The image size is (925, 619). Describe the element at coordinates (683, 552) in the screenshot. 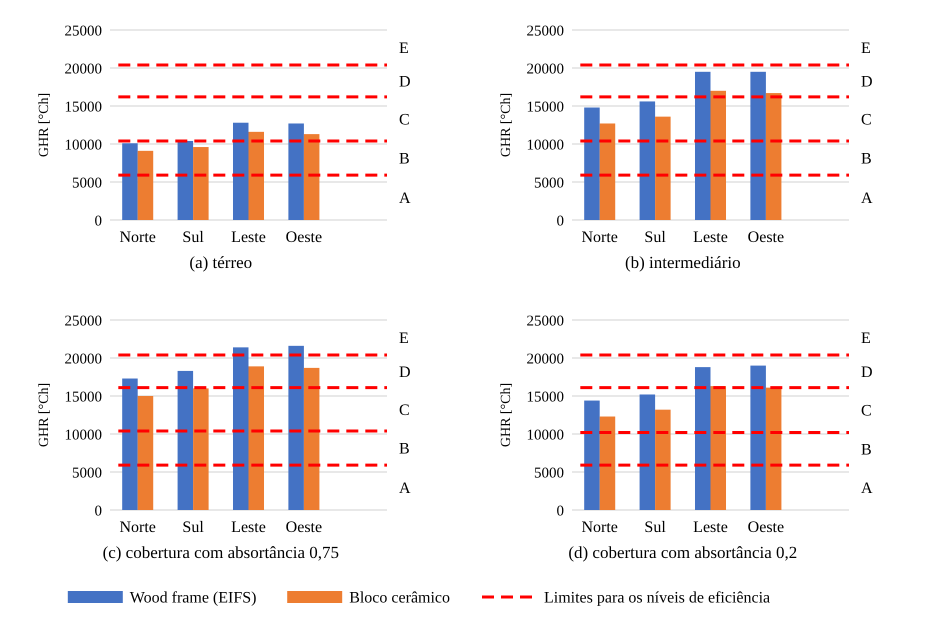

I see `text: (d) cobertura com absortância 0,2` at that location.